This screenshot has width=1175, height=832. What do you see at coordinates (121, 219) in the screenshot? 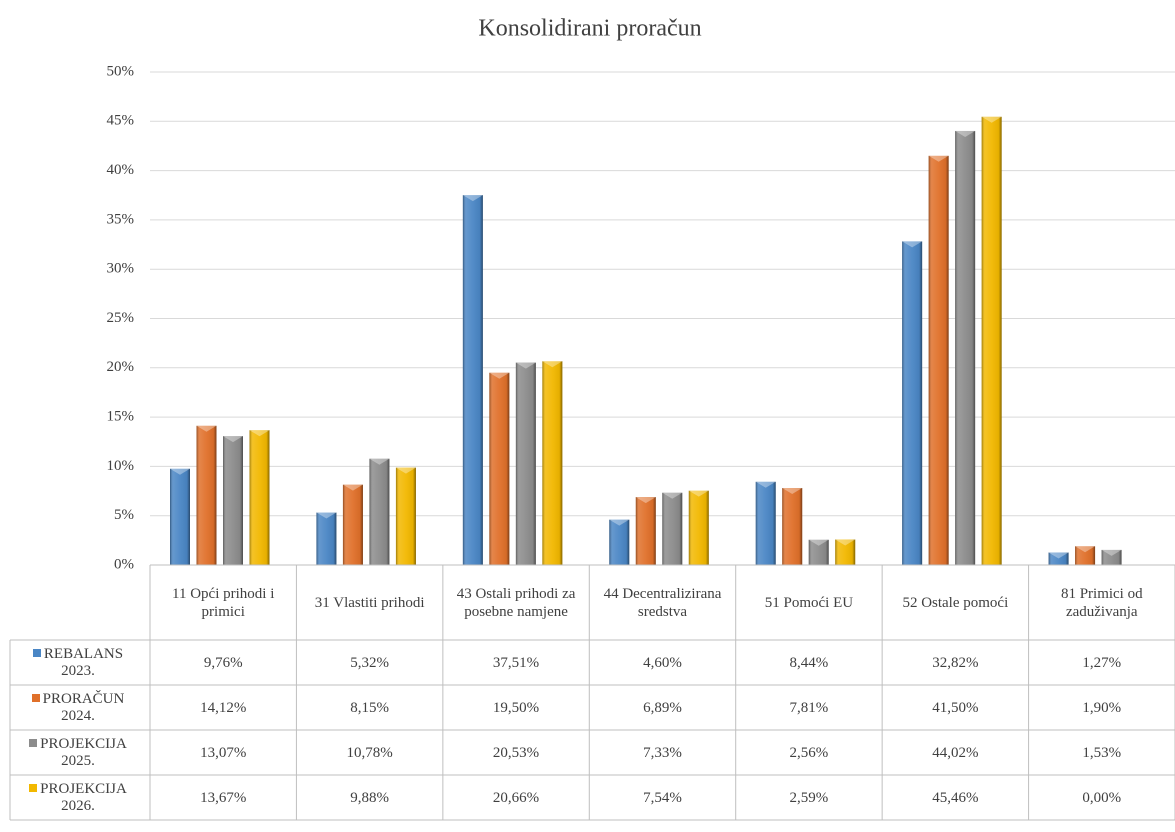
I see `y-tick-label: 35%` at bounding box center [121, 219].